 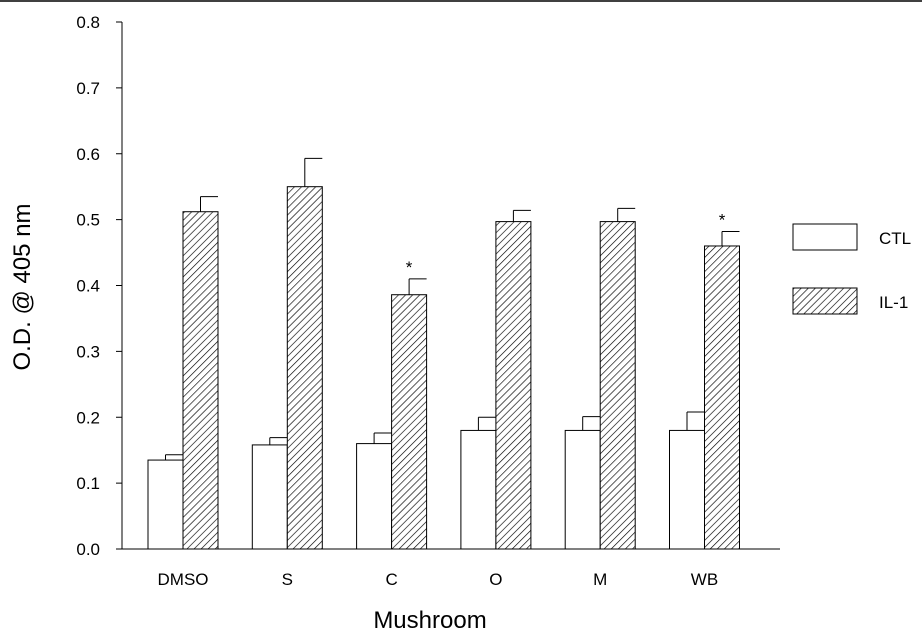 What do you see at coordinates (391, 579) in the screenshot?
I see `x-tick-label: C` at bounding box center [391, 579].